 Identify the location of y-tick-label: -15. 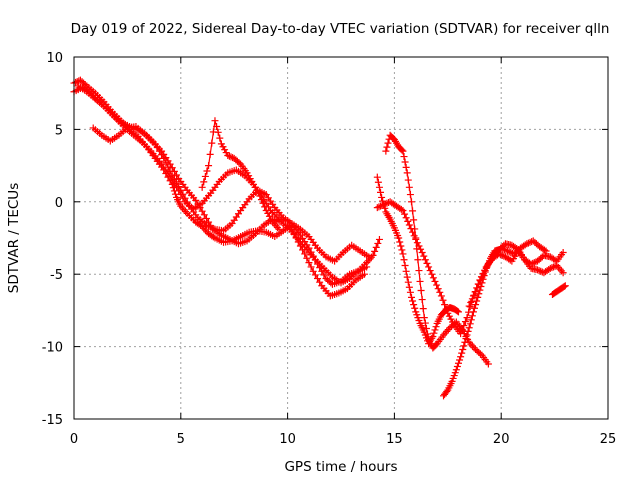
(52, 420).